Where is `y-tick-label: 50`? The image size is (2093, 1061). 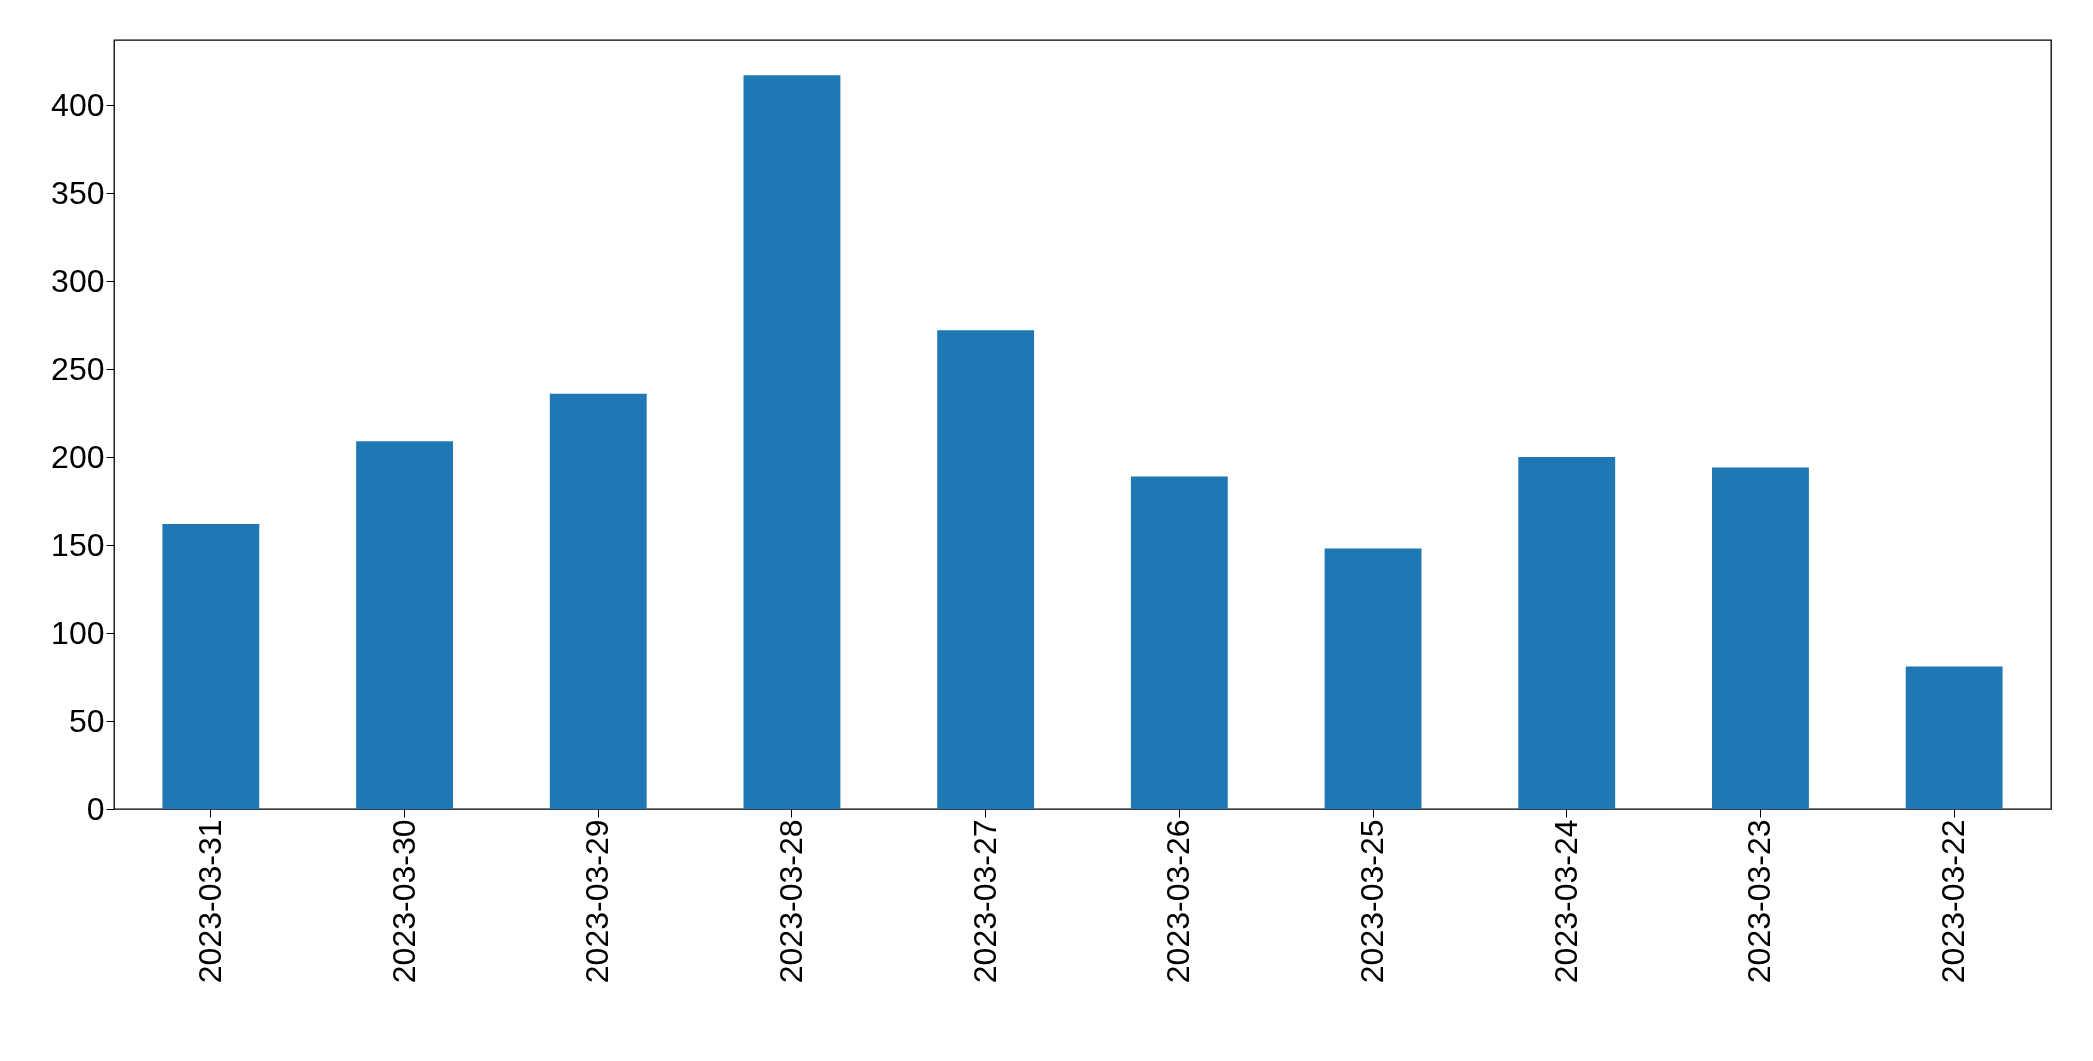 y-tick-label: 50 is located at coordinates (86, 720).